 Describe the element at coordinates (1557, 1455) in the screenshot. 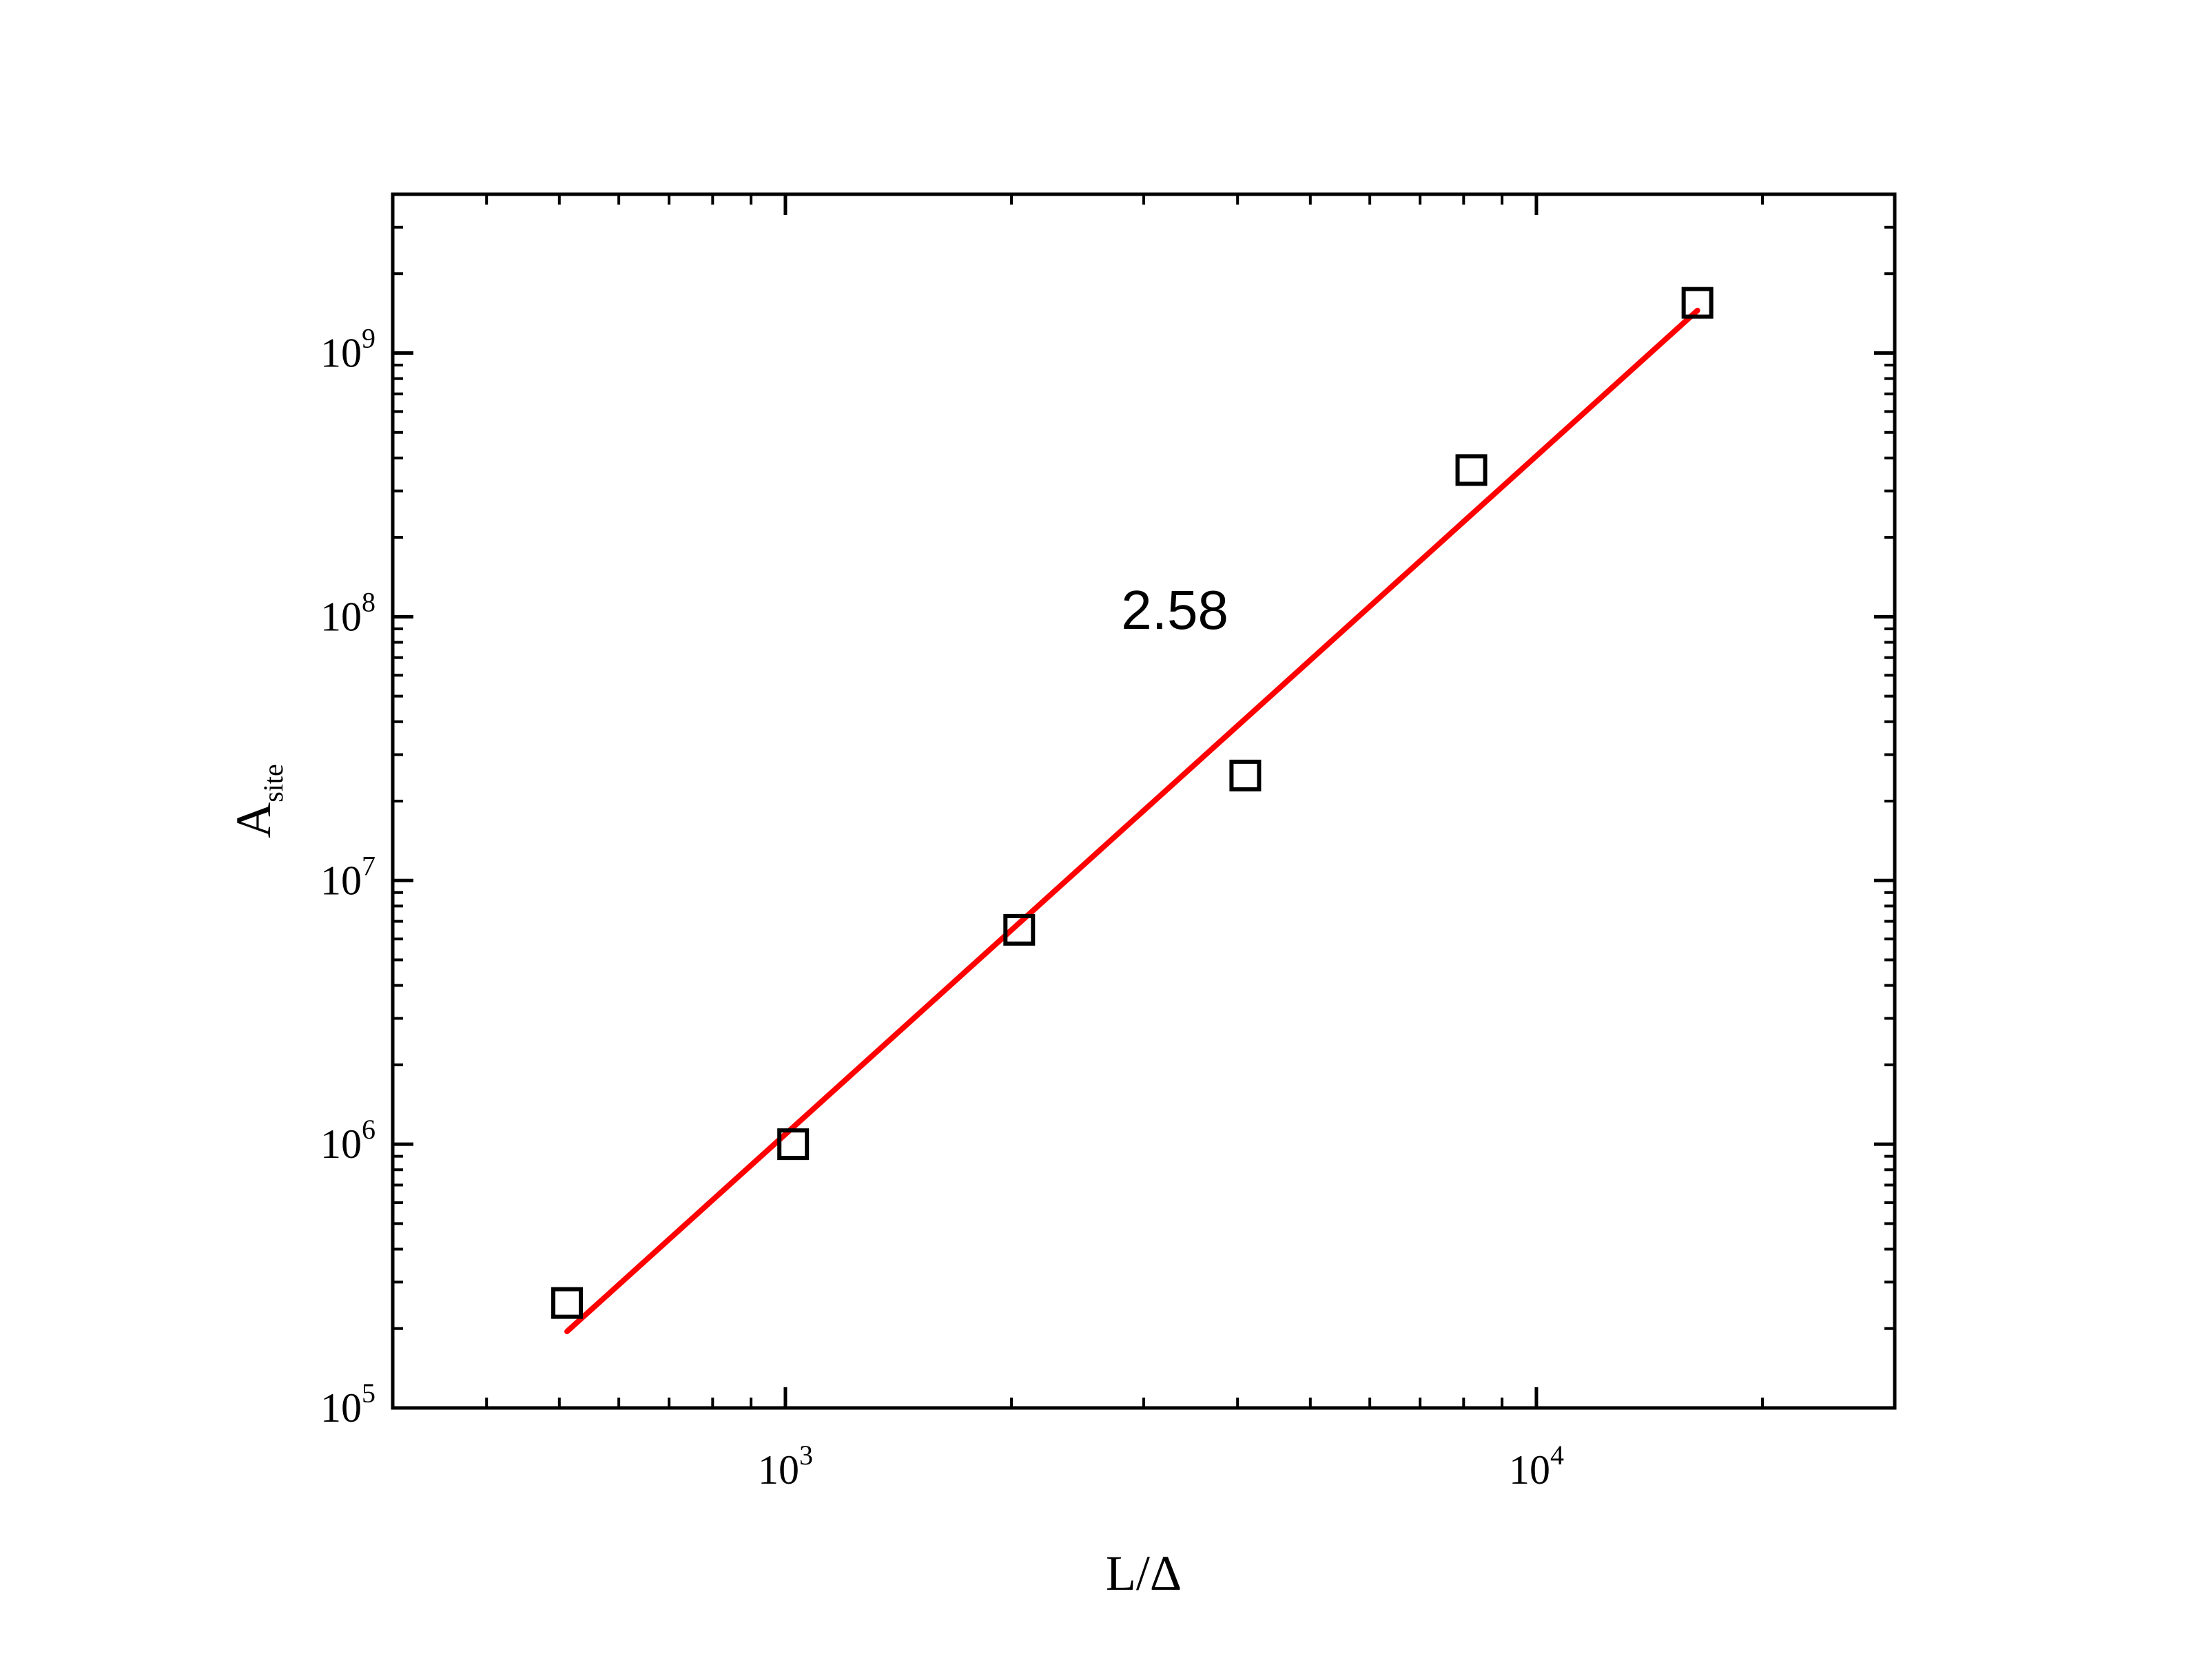

I see `x-tick-label-exponent: 4` at that location.